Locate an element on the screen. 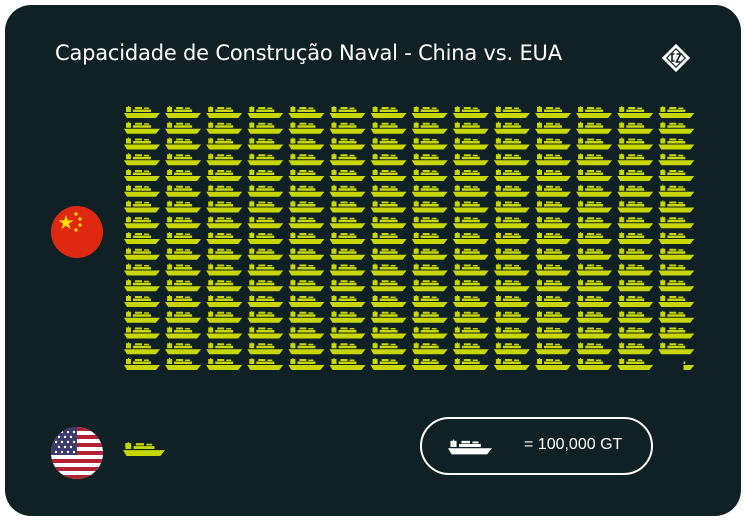 The height and width of the screenshot is (522, 747). legend-ship-icon is located at coordinates (470, 447).